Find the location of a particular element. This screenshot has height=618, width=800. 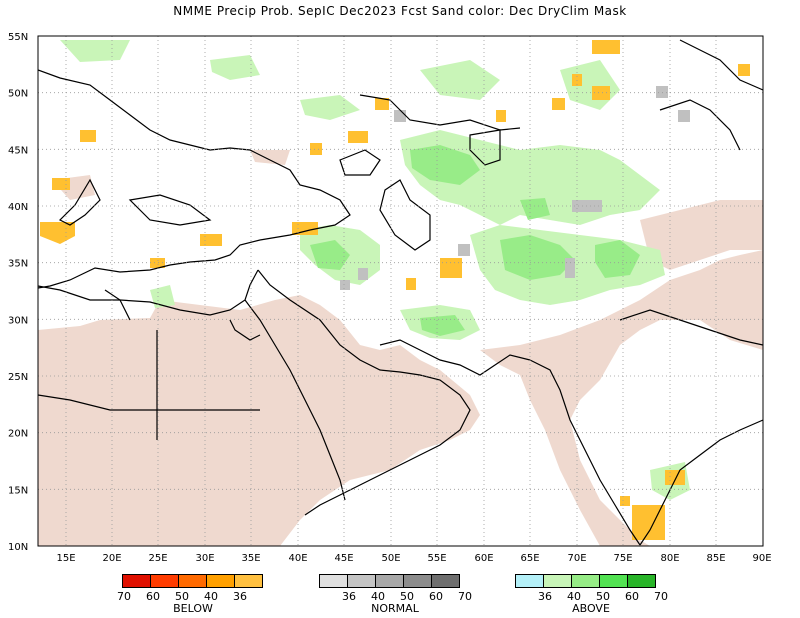

lon-label: 75E is located at coordinates (622, 558).